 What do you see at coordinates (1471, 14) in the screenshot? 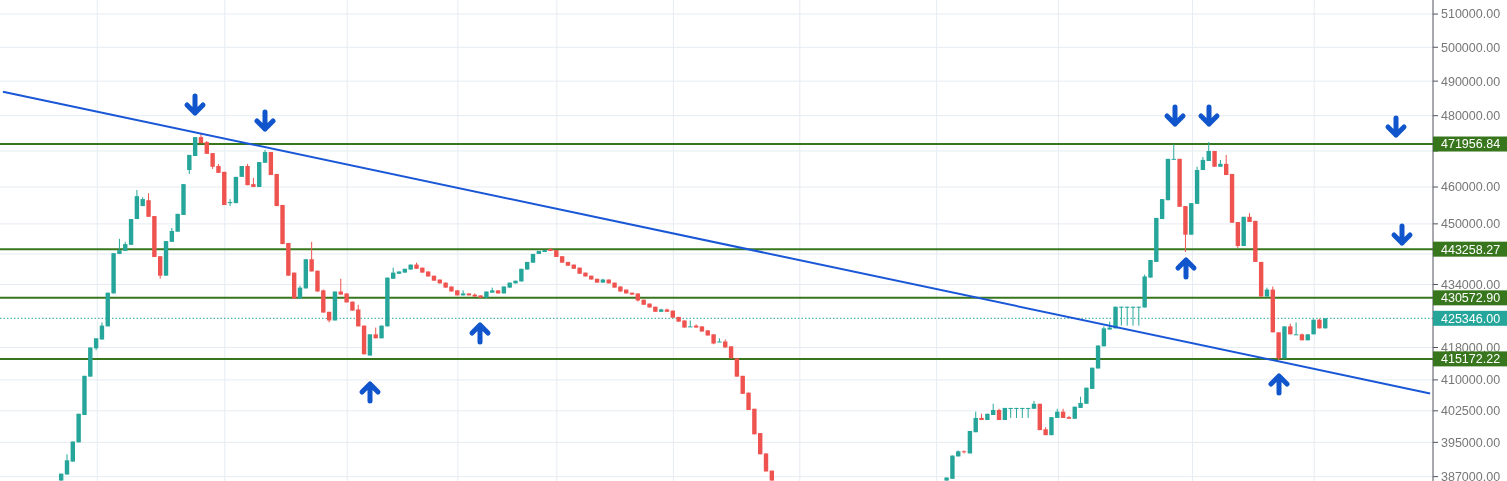
I see `y-tick-label: 510000.00` at bounding box center [1471, 14].